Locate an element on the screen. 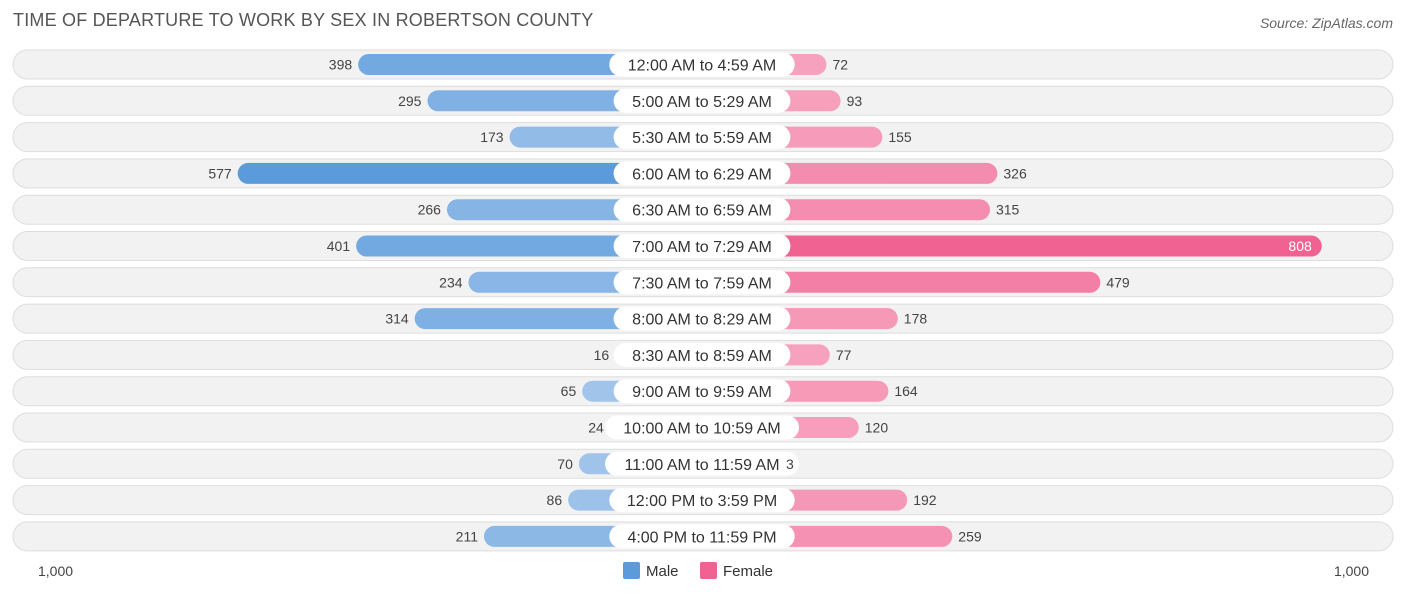  male-value-label: 266 is located at coordinates (430, 210).